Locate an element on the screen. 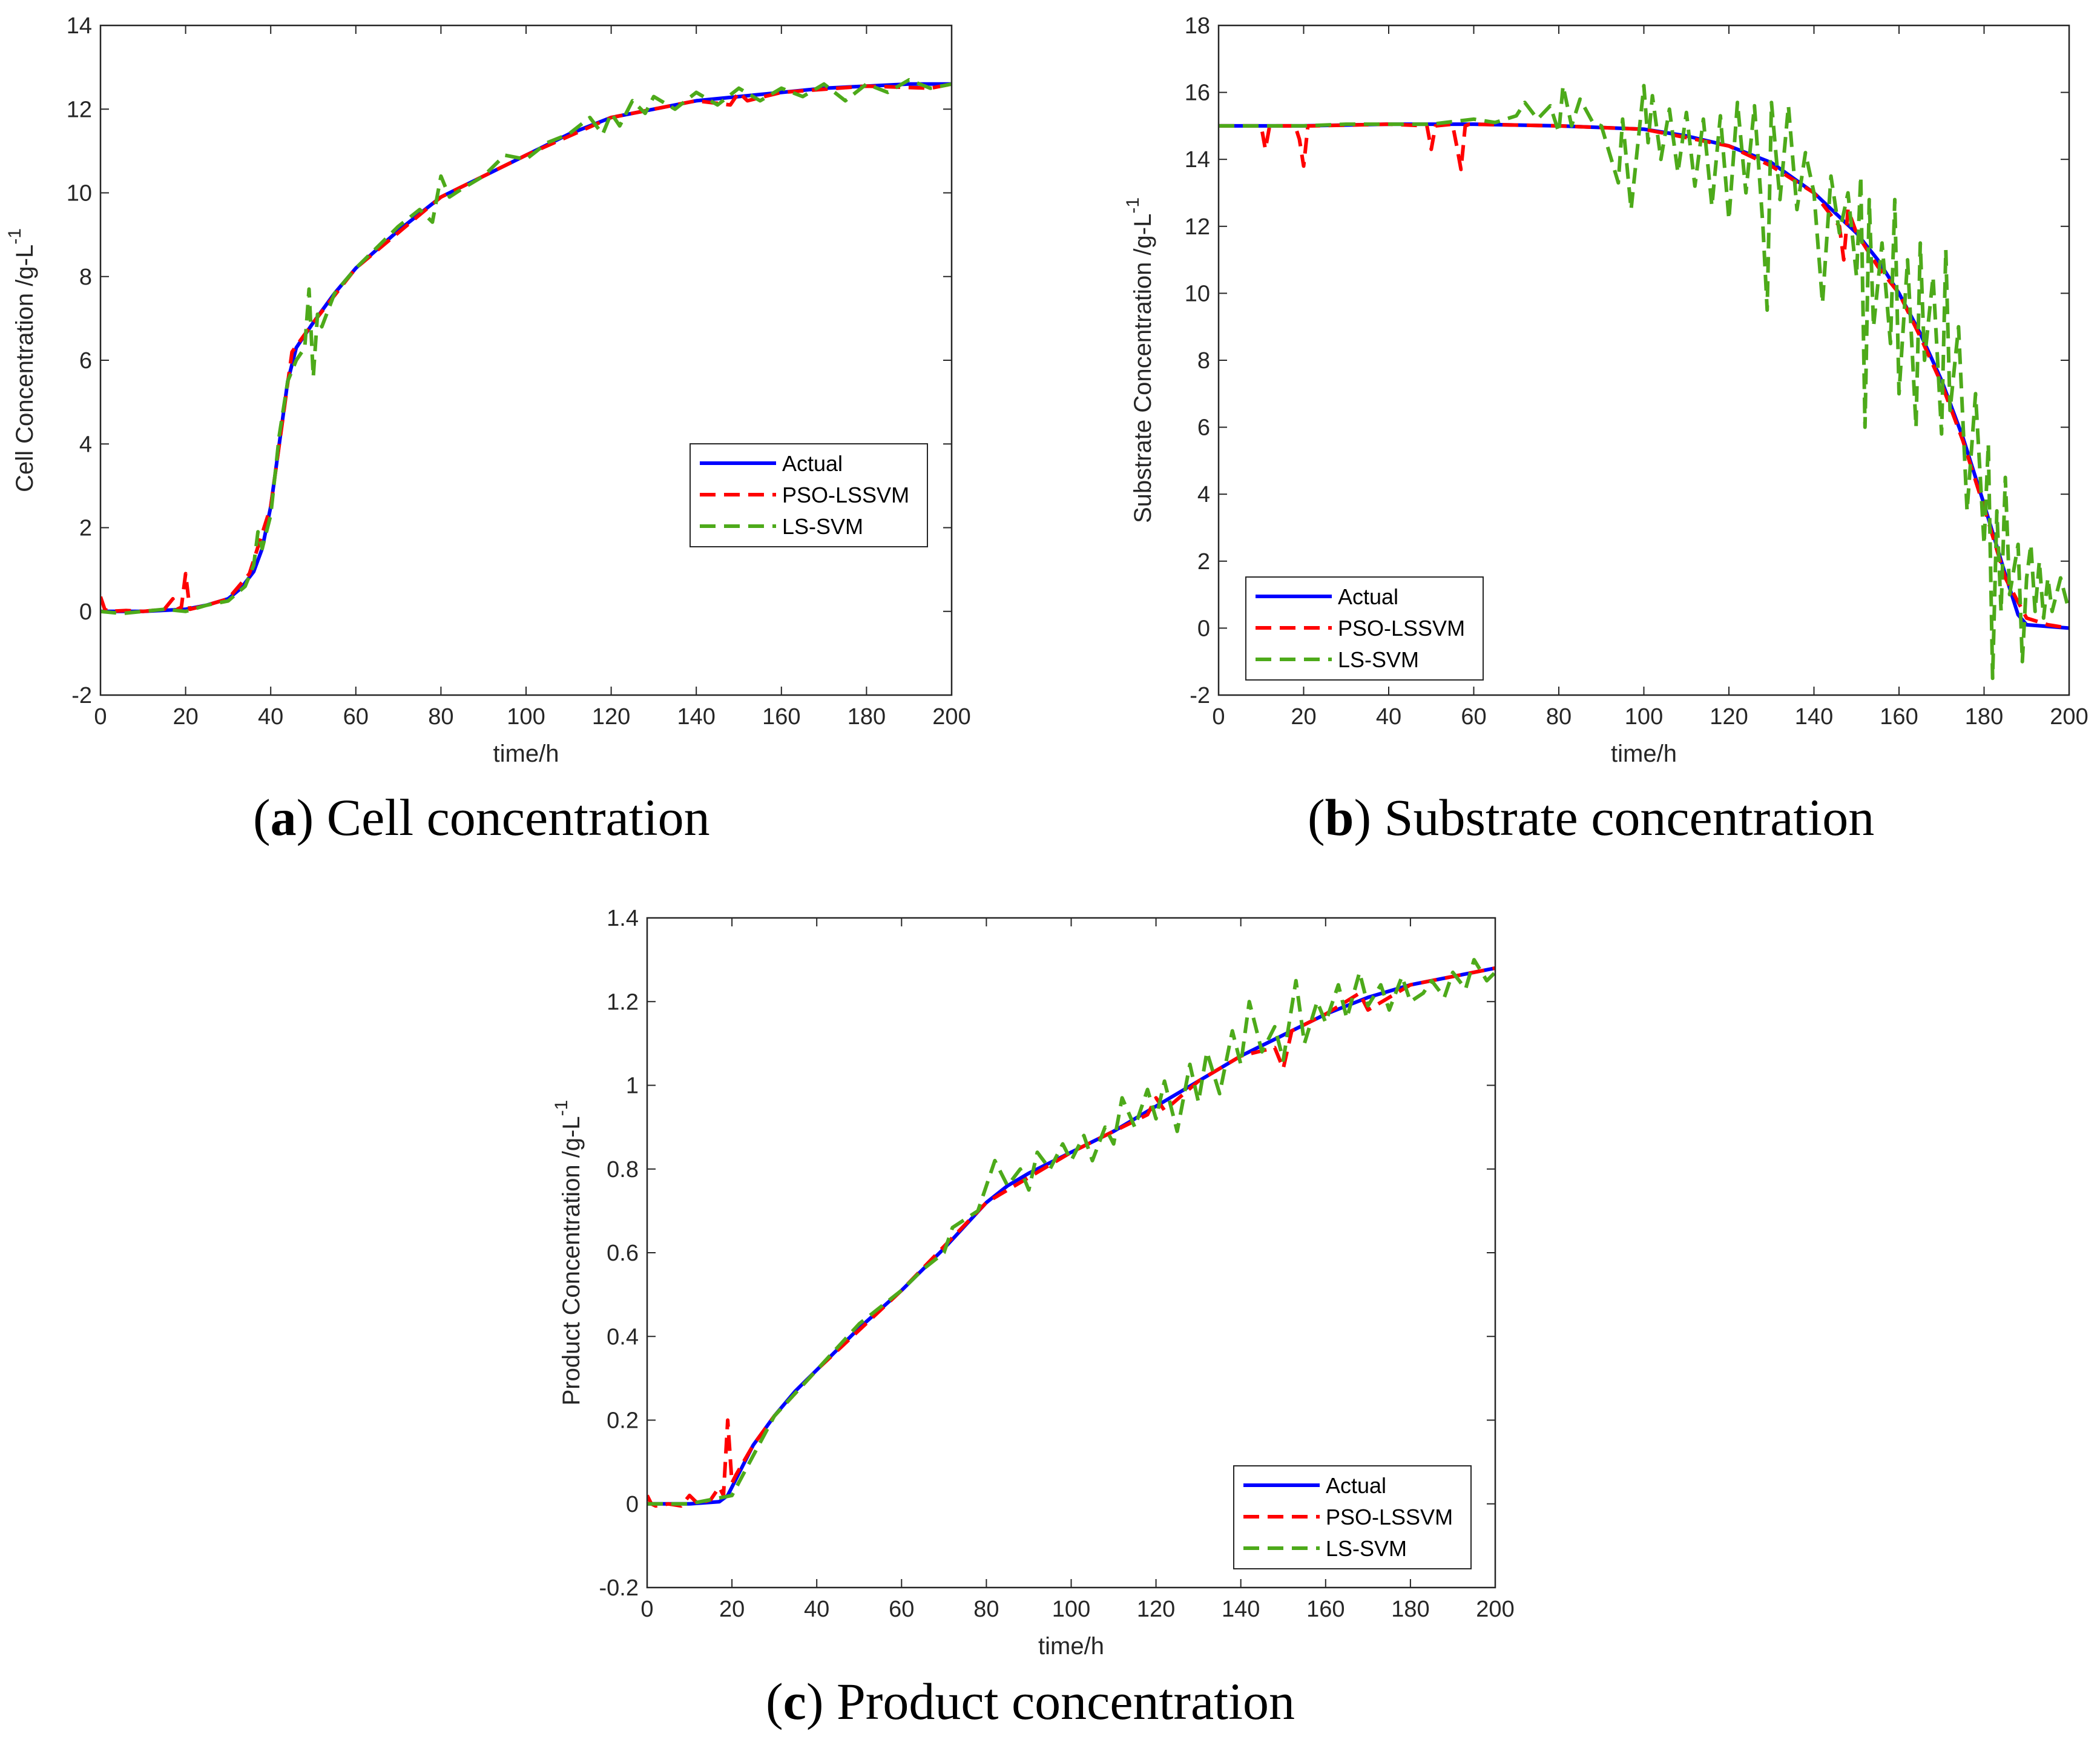 This screenshot has width=2100, height=1748. y-tick-label-5: 0.8 is located at coordinates (623, 1169).